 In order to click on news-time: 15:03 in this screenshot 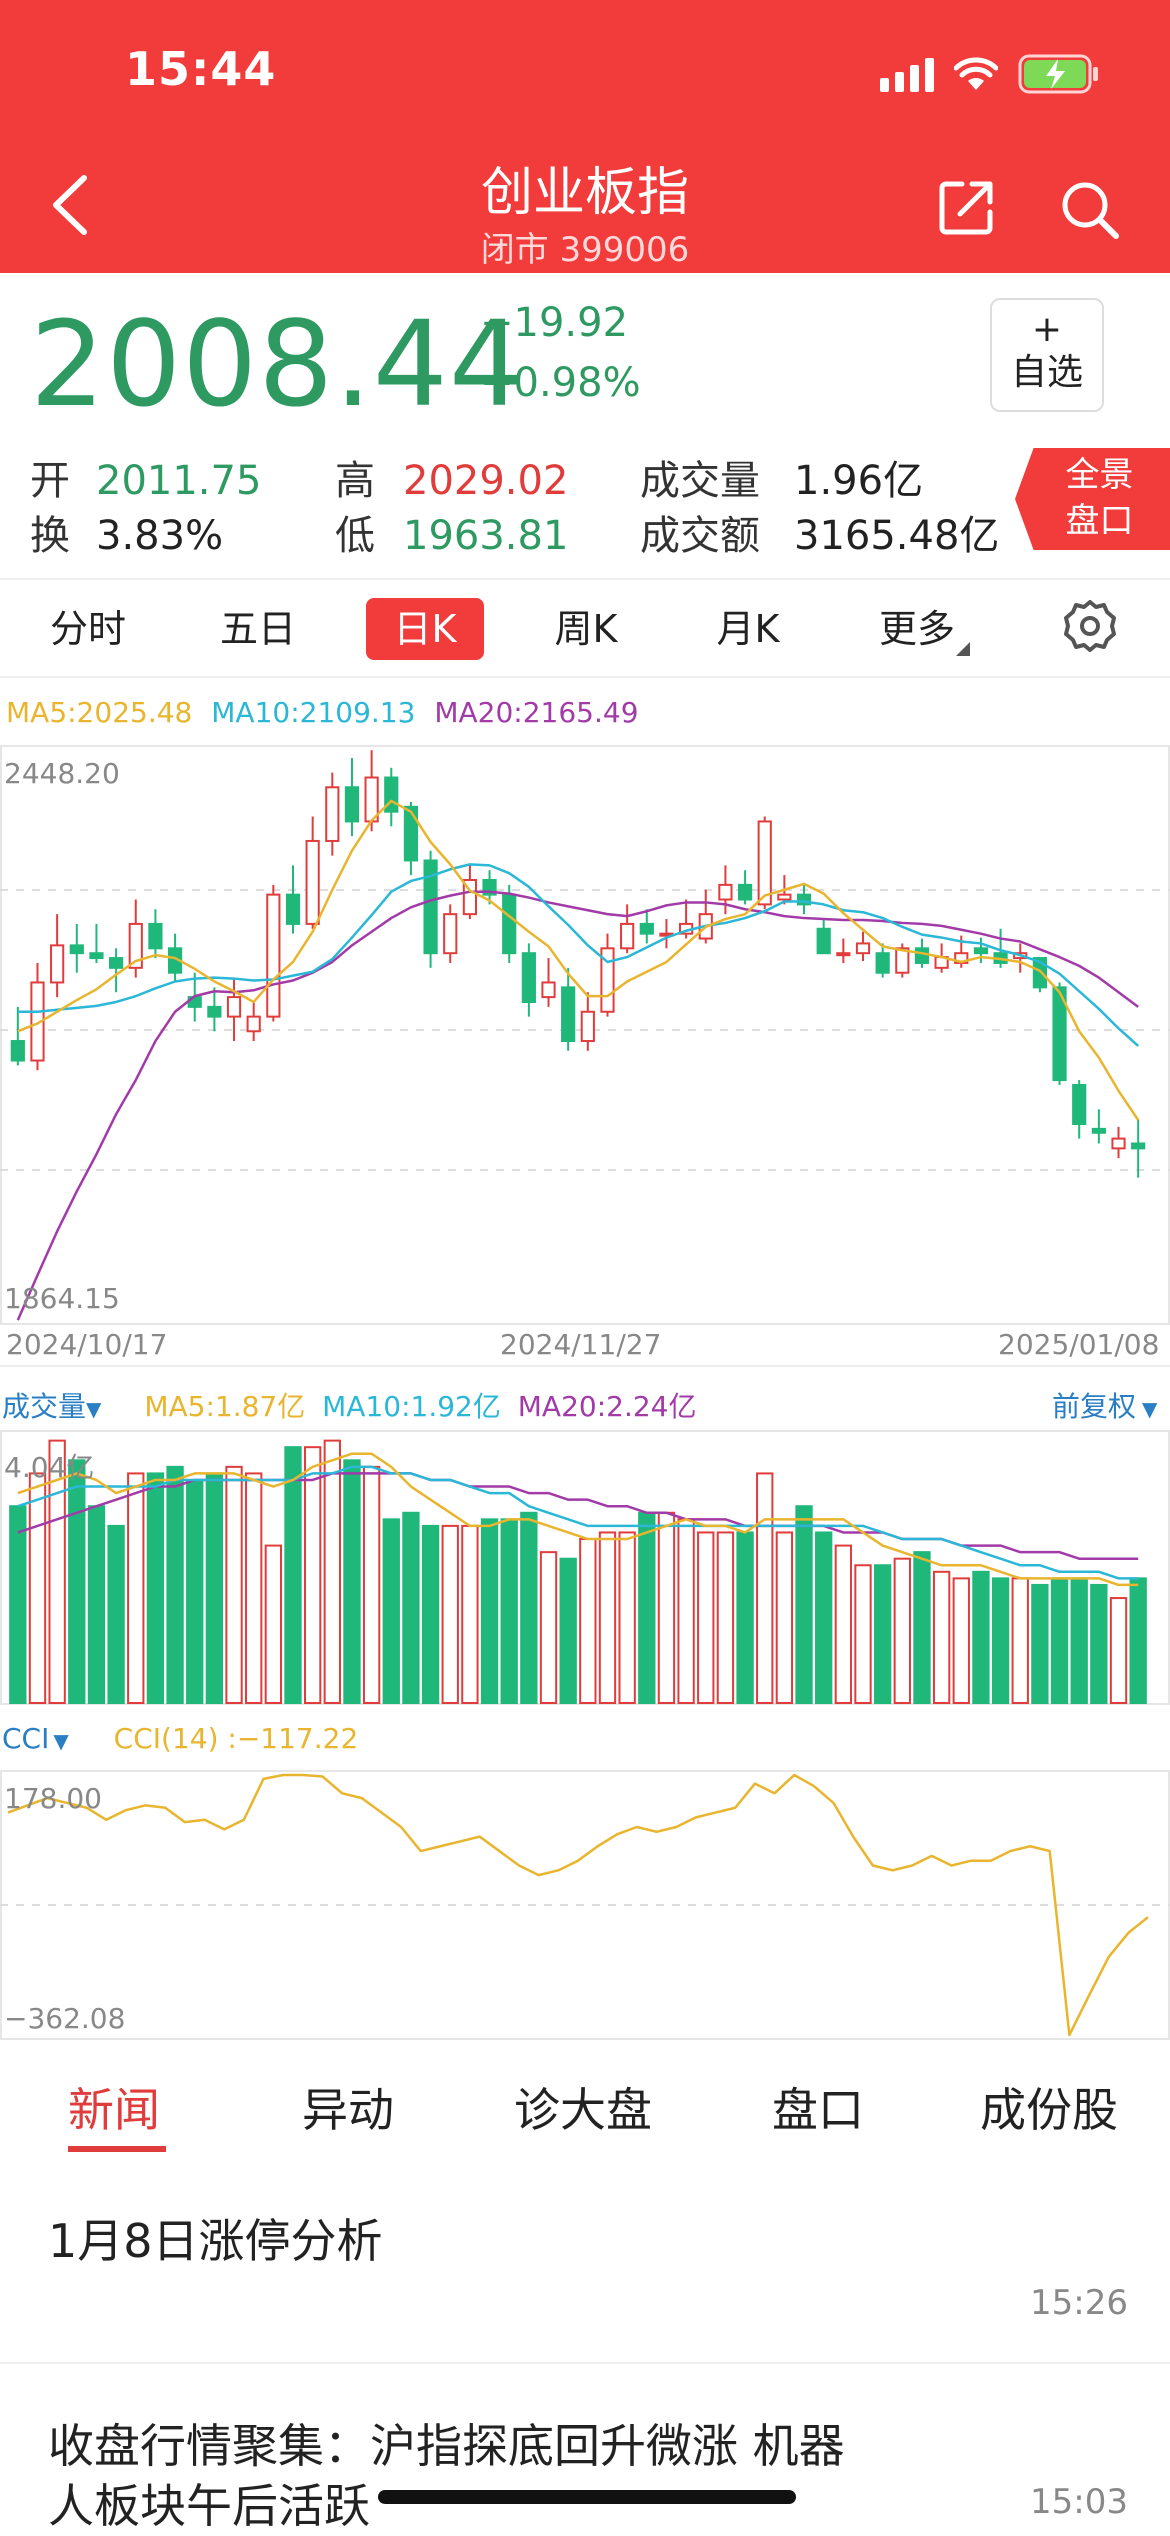, I will do `click(1079, 2502)`.